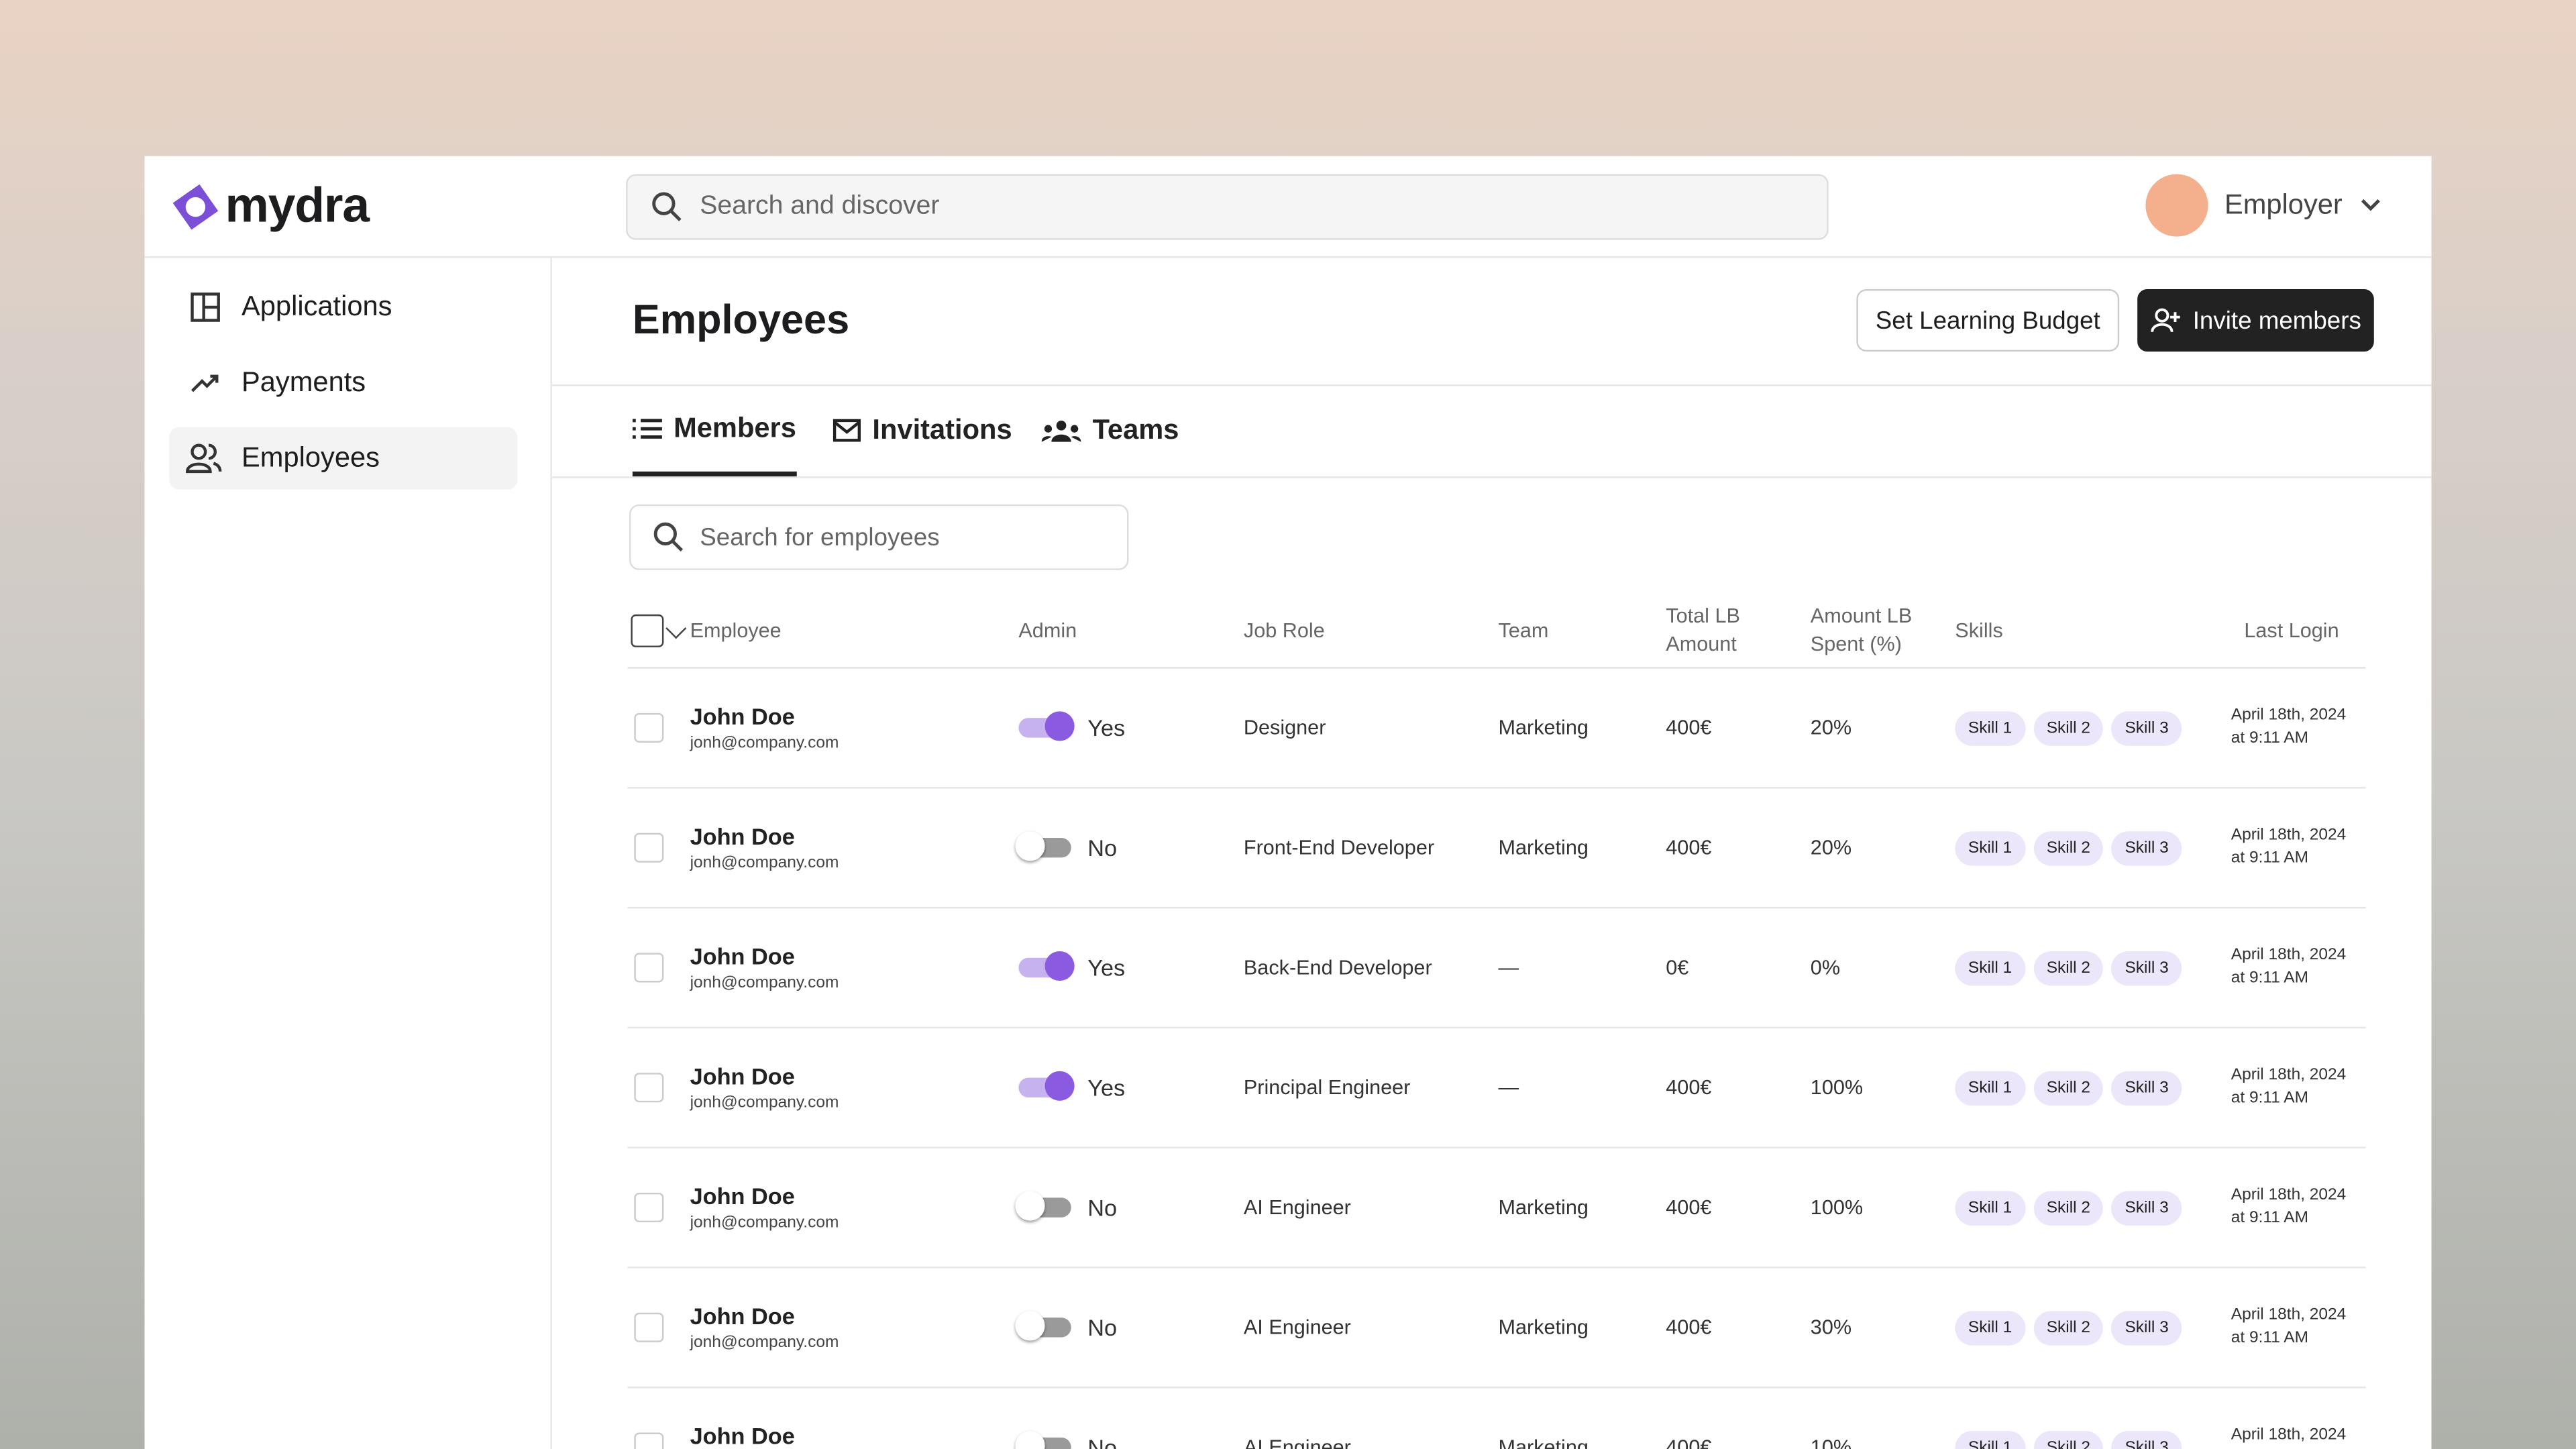  I want to click on admin-cell: No, so click(1131, 848).